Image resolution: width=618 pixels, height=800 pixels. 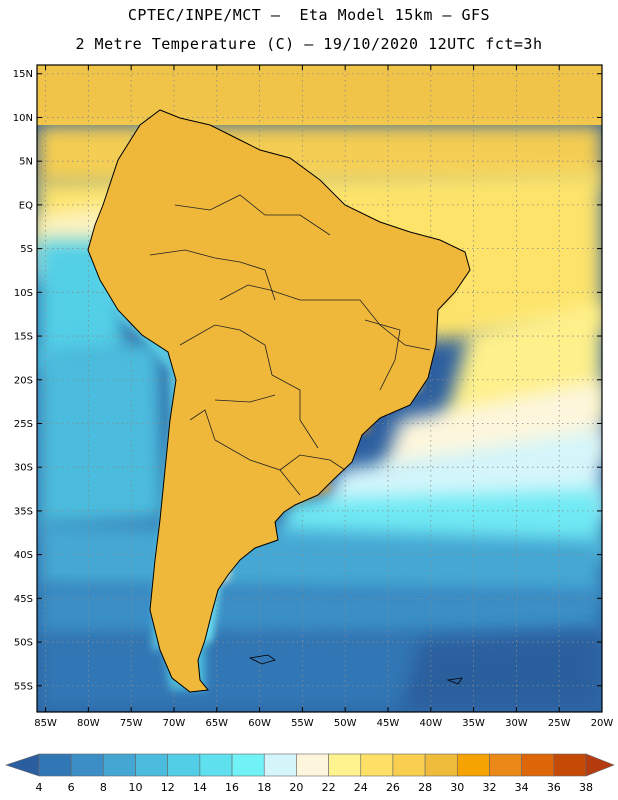 I want to click on lat-tick-label: 5N, so click(x=26, y=162).